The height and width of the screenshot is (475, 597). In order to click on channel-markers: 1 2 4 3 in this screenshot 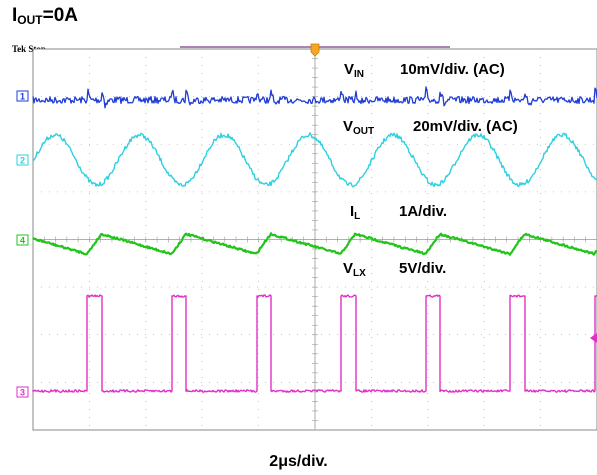, I will do `click(22, 244)`.